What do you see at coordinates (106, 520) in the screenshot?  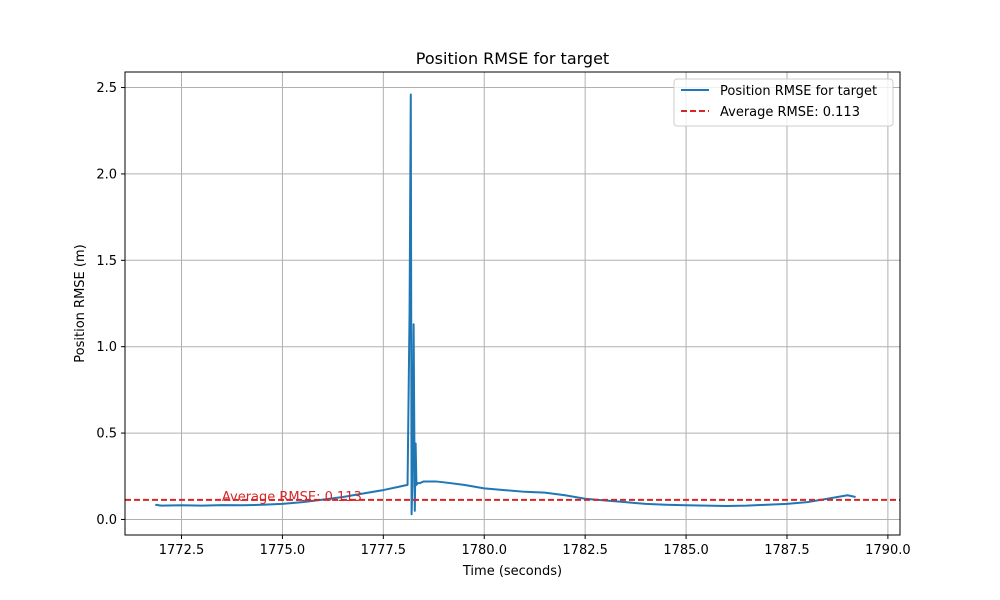 I see `y-tick-label: 0.0` at bounding box center [106, 520].